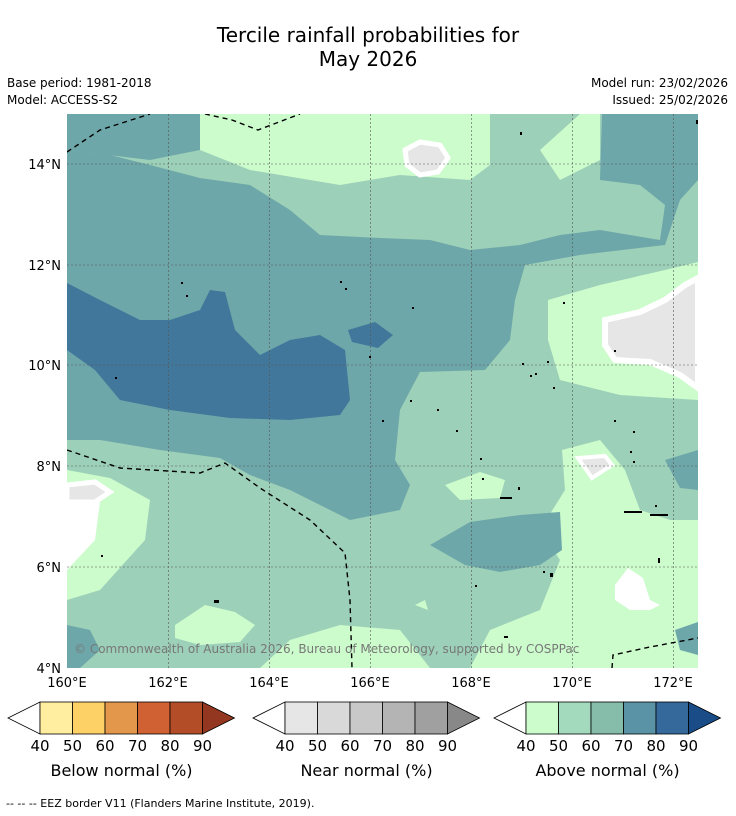 This screenshot has width=736, height=816. I want to click on colorbar-below: 40 50 60 70 80 90, so click(121, 728).